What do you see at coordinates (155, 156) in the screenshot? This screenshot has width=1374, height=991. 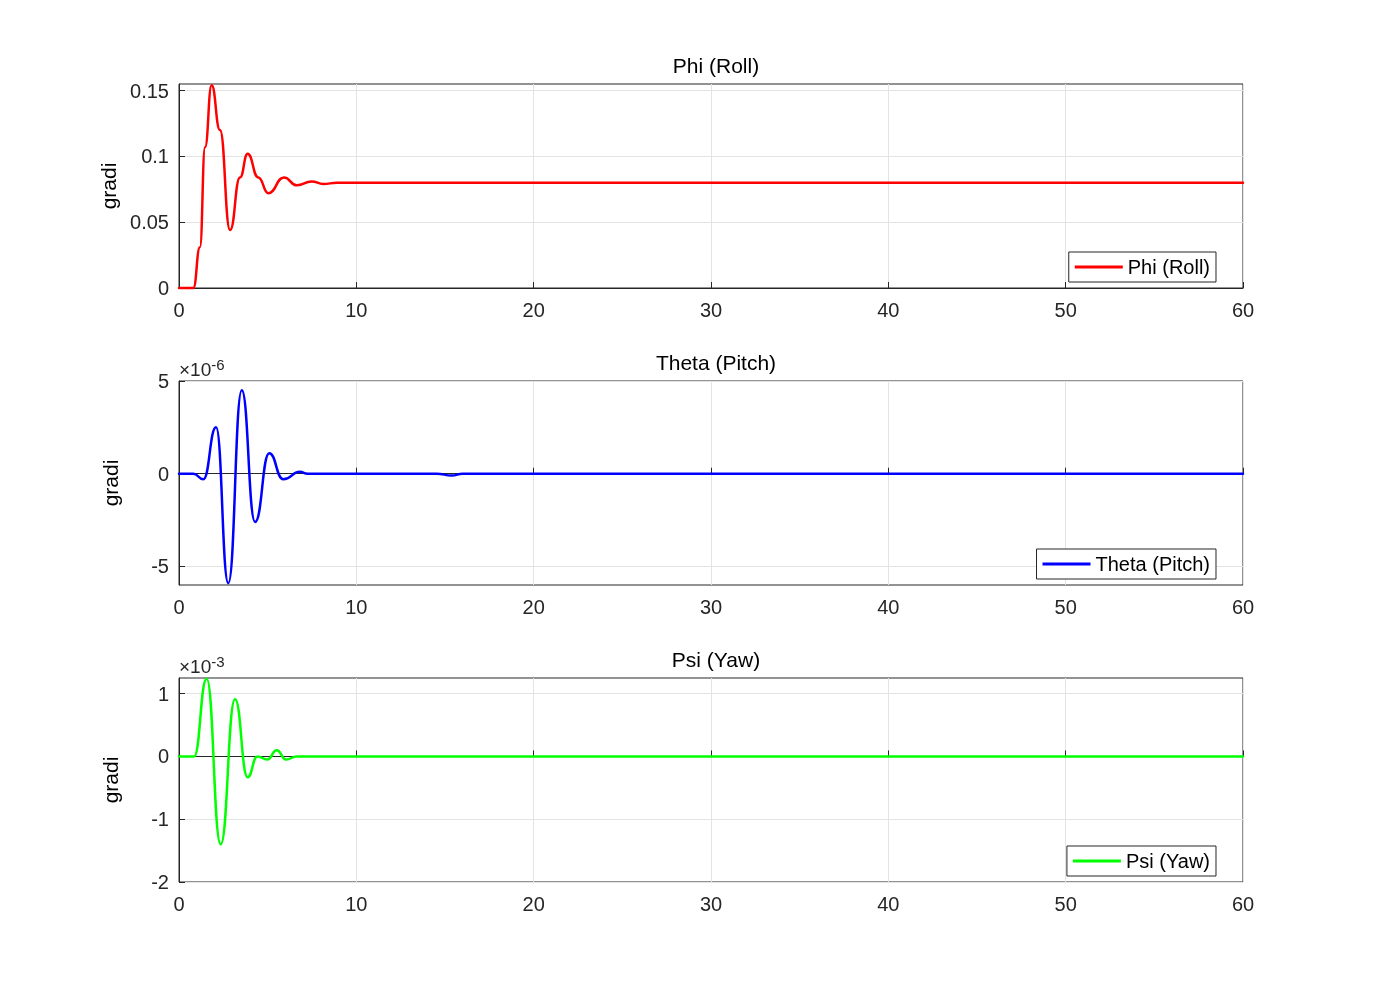 I see `y-tick-label: 0.1` at bounding box center [155, 156].